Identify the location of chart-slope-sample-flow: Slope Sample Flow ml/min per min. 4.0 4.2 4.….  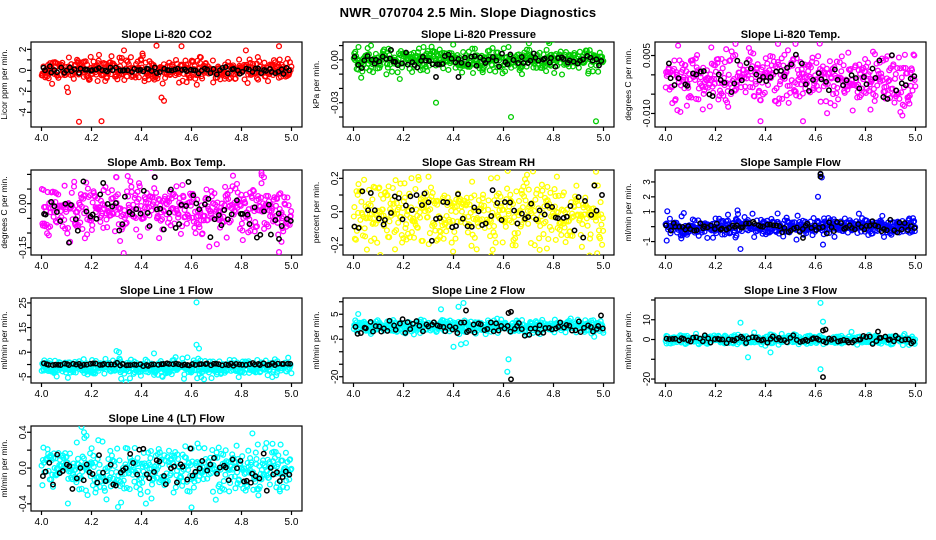
(779, 220).